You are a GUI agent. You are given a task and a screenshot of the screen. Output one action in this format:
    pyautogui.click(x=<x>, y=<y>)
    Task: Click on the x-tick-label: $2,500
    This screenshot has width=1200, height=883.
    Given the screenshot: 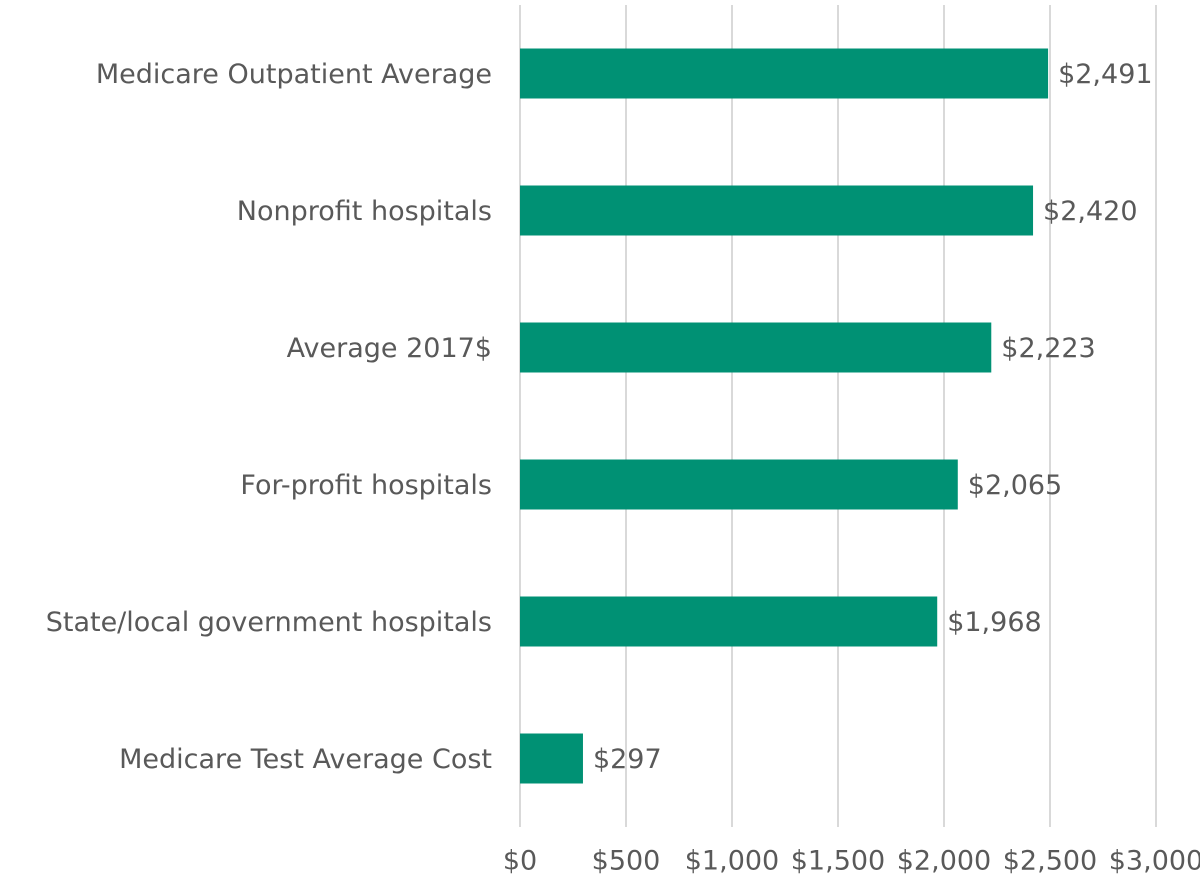 What is the action you would take?
    pyautogui.click(x=1050, y=861)
    